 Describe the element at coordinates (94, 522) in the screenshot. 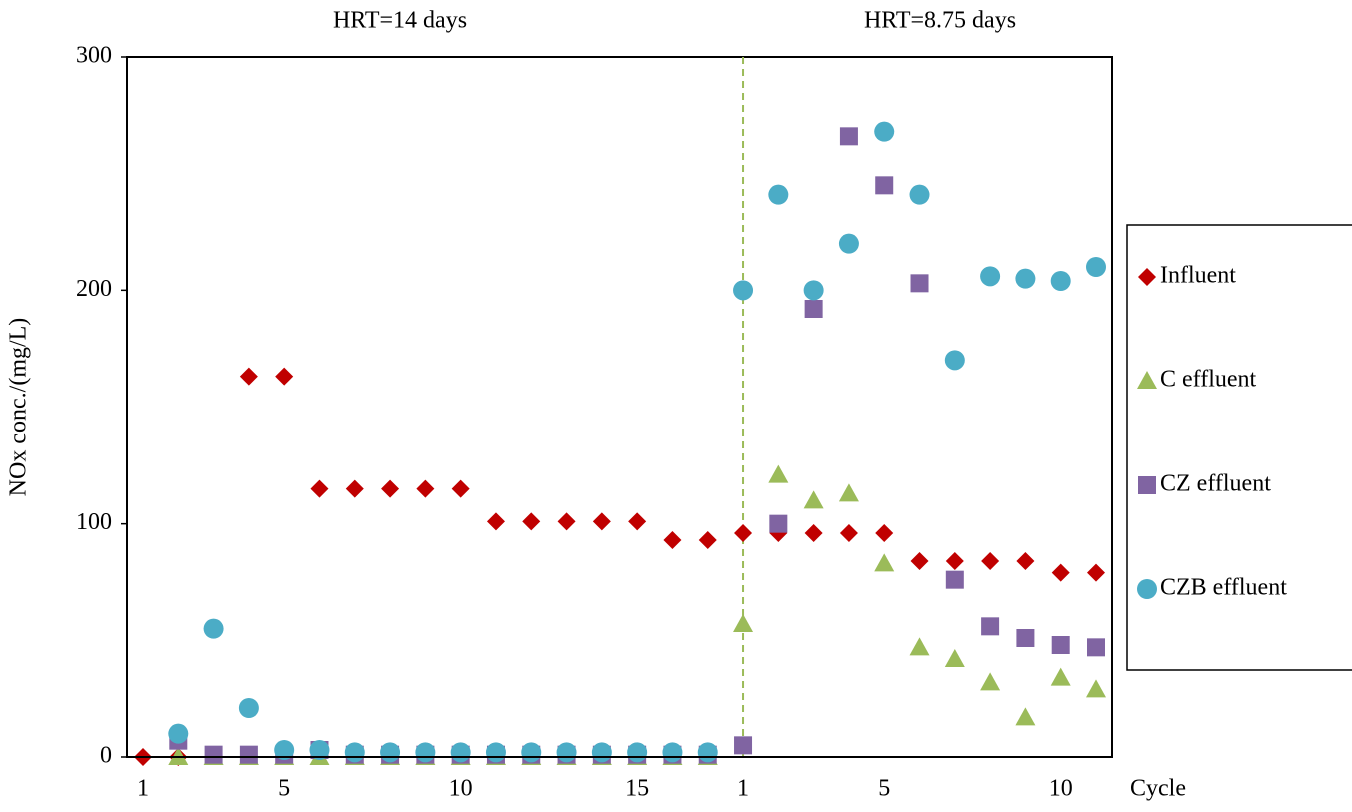

I see `y-tick-label: 100` at that location.